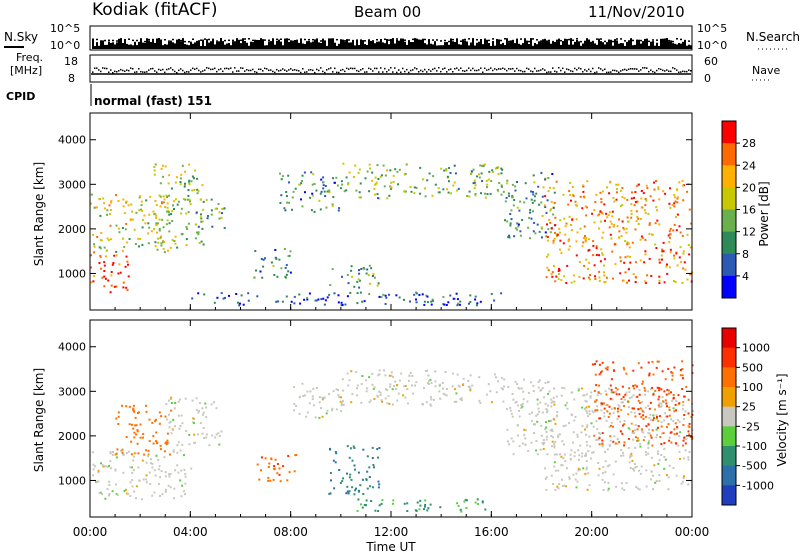  I want to click on colorbar-tick-label: -25, so click(751, 426).